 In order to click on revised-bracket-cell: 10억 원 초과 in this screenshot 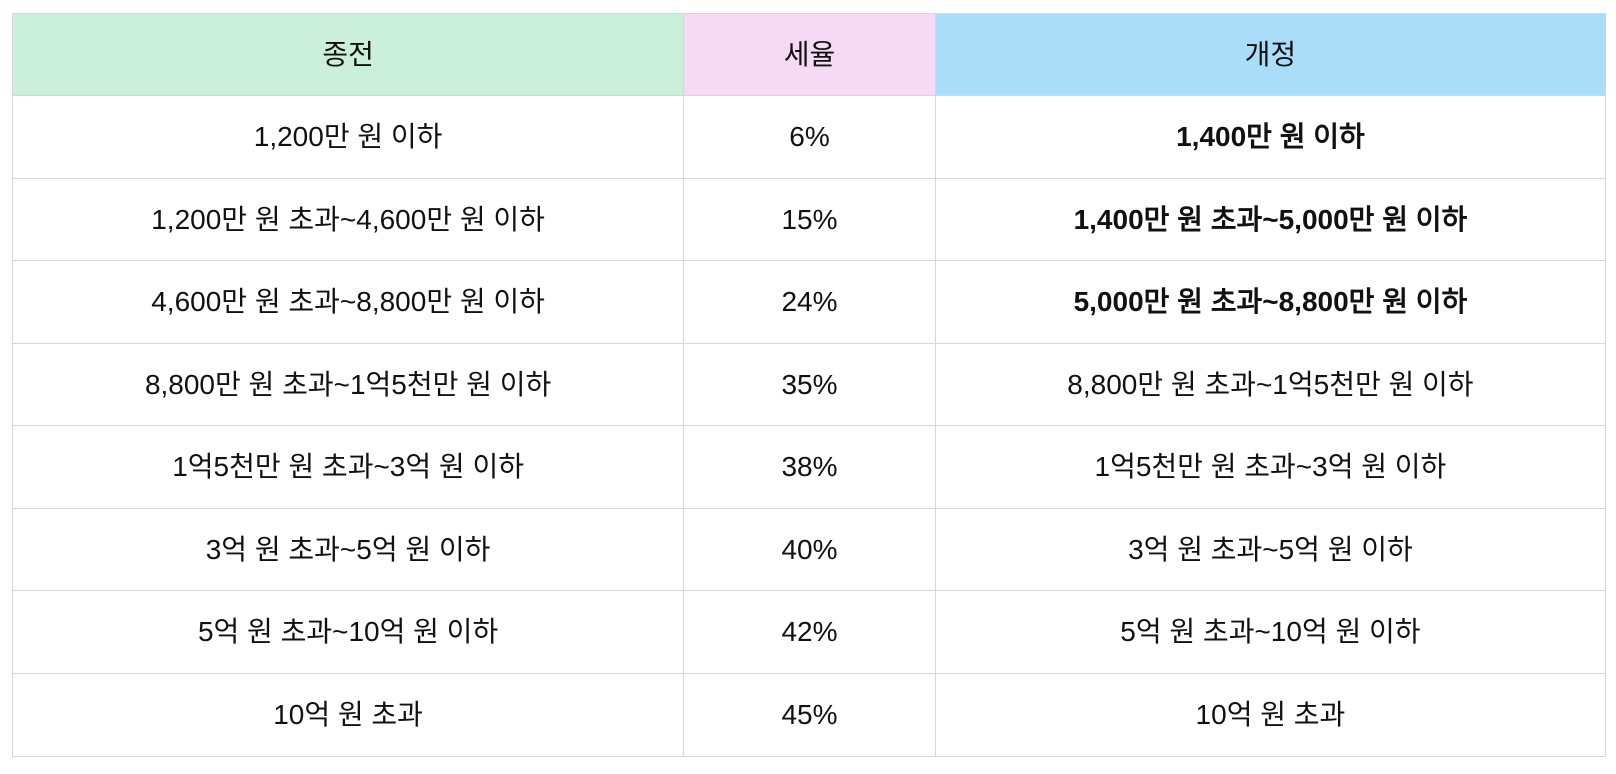, I will do `click(1270, 715)`.